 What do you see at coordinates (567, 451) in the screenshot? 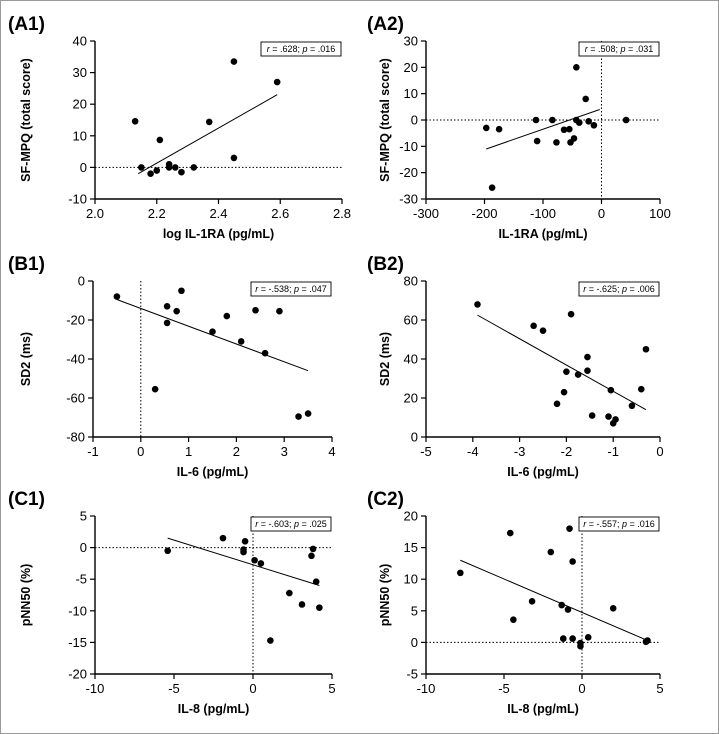
I see `x-tick-label: -2` at bounding box center [567, 451].